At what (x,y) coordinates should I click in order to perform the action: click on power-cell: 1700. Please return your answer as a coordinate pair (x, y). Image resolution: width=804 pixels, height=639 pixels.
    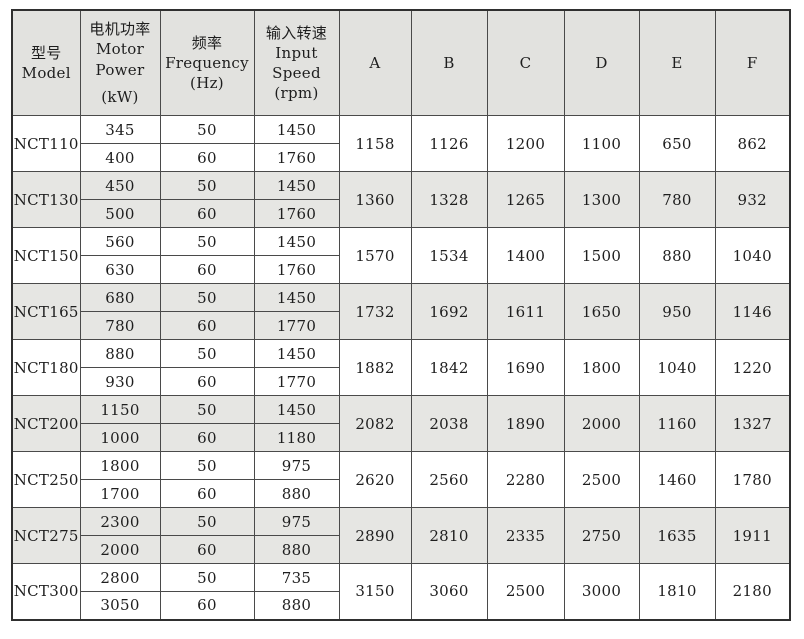
    Looking at the image, I should click on (120, 493).